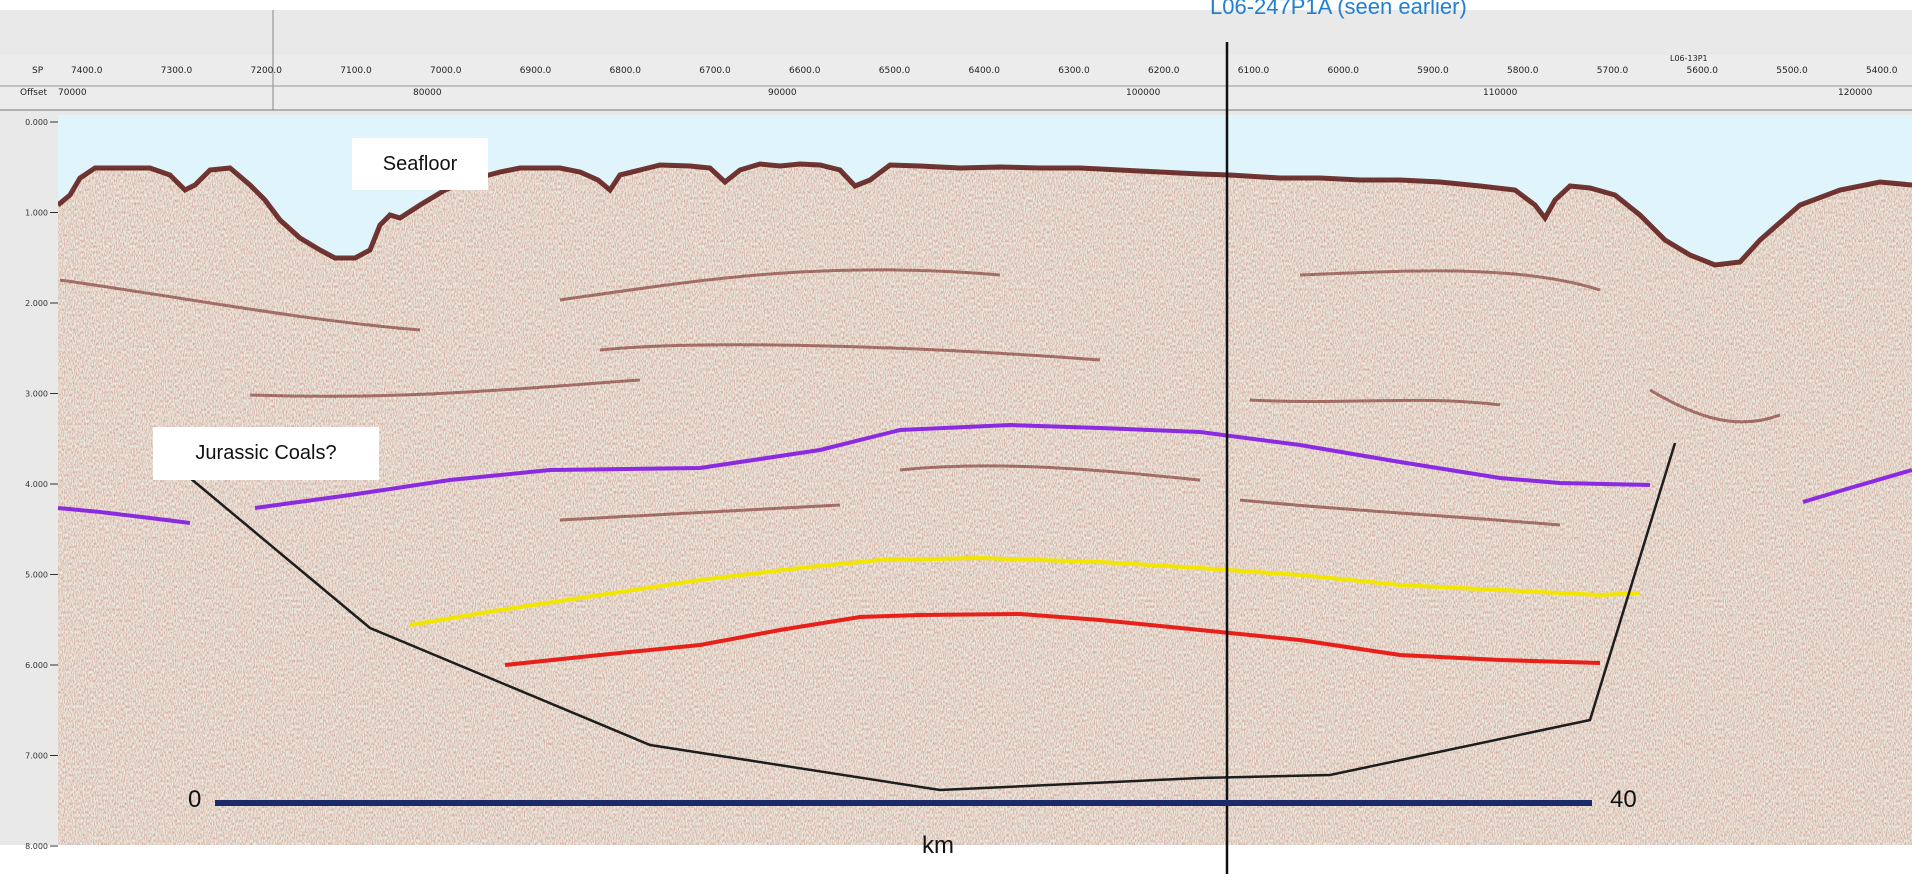 This screenshot has height=878, width=1912. Describe the element at coordinates (782, 93) in the screenshot. I see `offset-tick-label: 90000` at that location.